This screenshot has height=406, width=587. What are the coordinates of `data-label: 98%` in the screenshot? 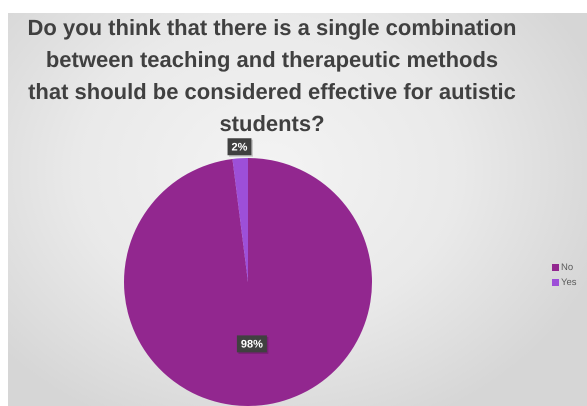 It's located at (252, 344).